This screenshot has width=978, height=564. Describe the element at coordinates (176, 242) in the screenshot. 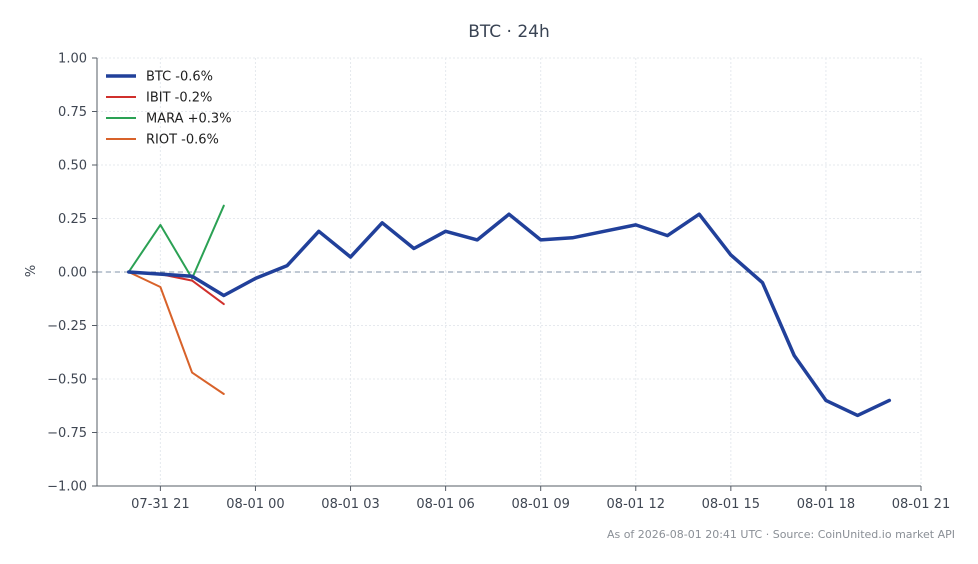

I see `series-line-mara` at that location.